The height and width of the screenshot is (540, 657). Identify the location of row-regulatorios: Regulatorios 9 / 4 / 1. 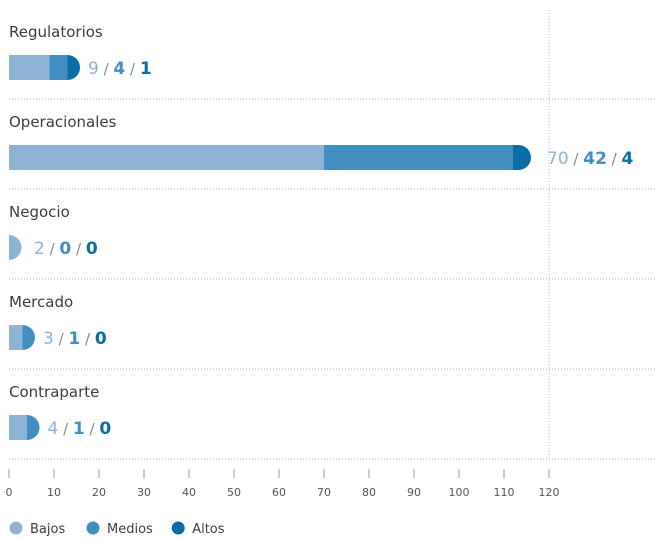
(80, 51).